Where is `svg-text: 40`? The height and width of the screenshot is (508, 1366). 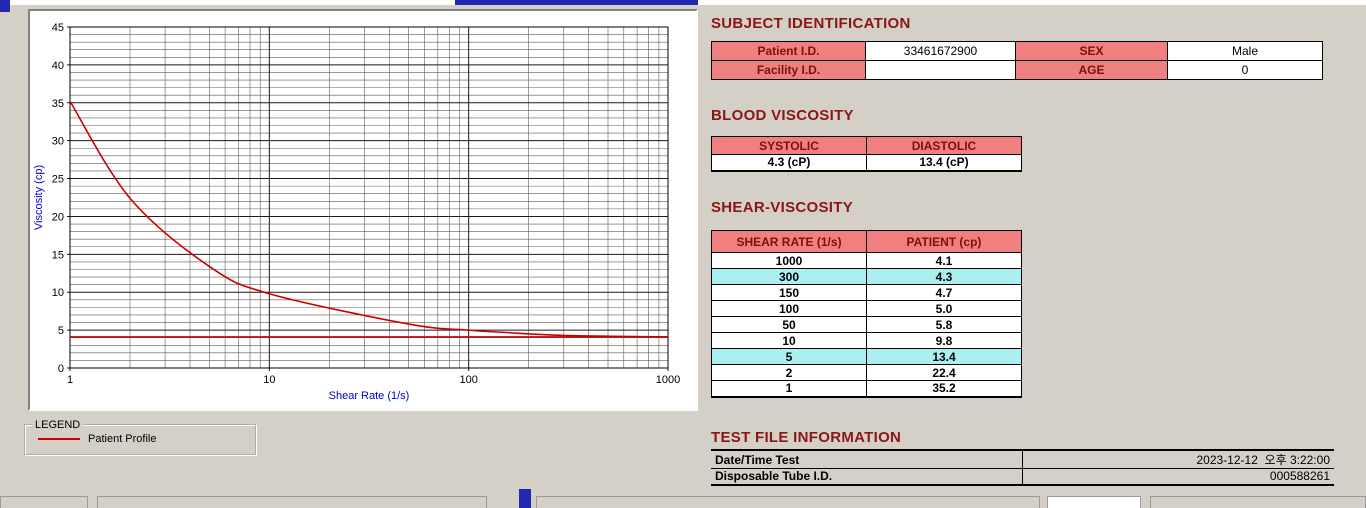 svg-text: 40 is located at coordinates (58, 66).